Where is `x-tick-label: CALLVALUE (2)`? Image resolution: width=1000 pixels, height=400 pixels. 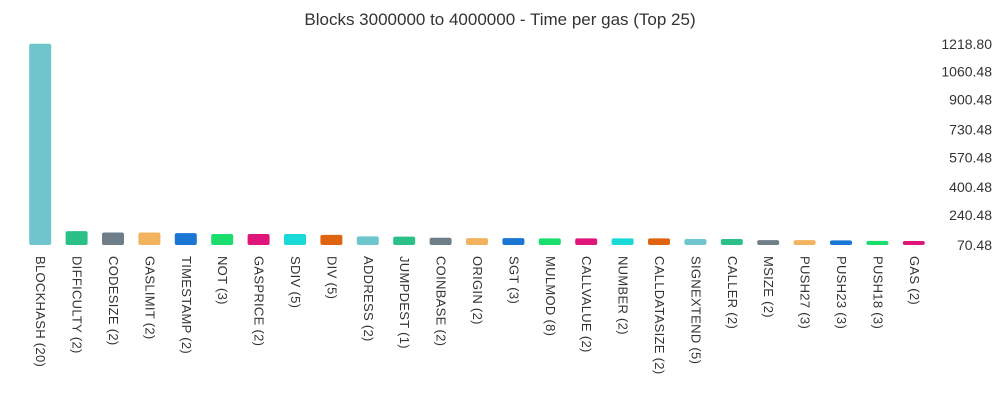 x-tick-label: CALLVALUE (2) is located at coordinates (586, 304).